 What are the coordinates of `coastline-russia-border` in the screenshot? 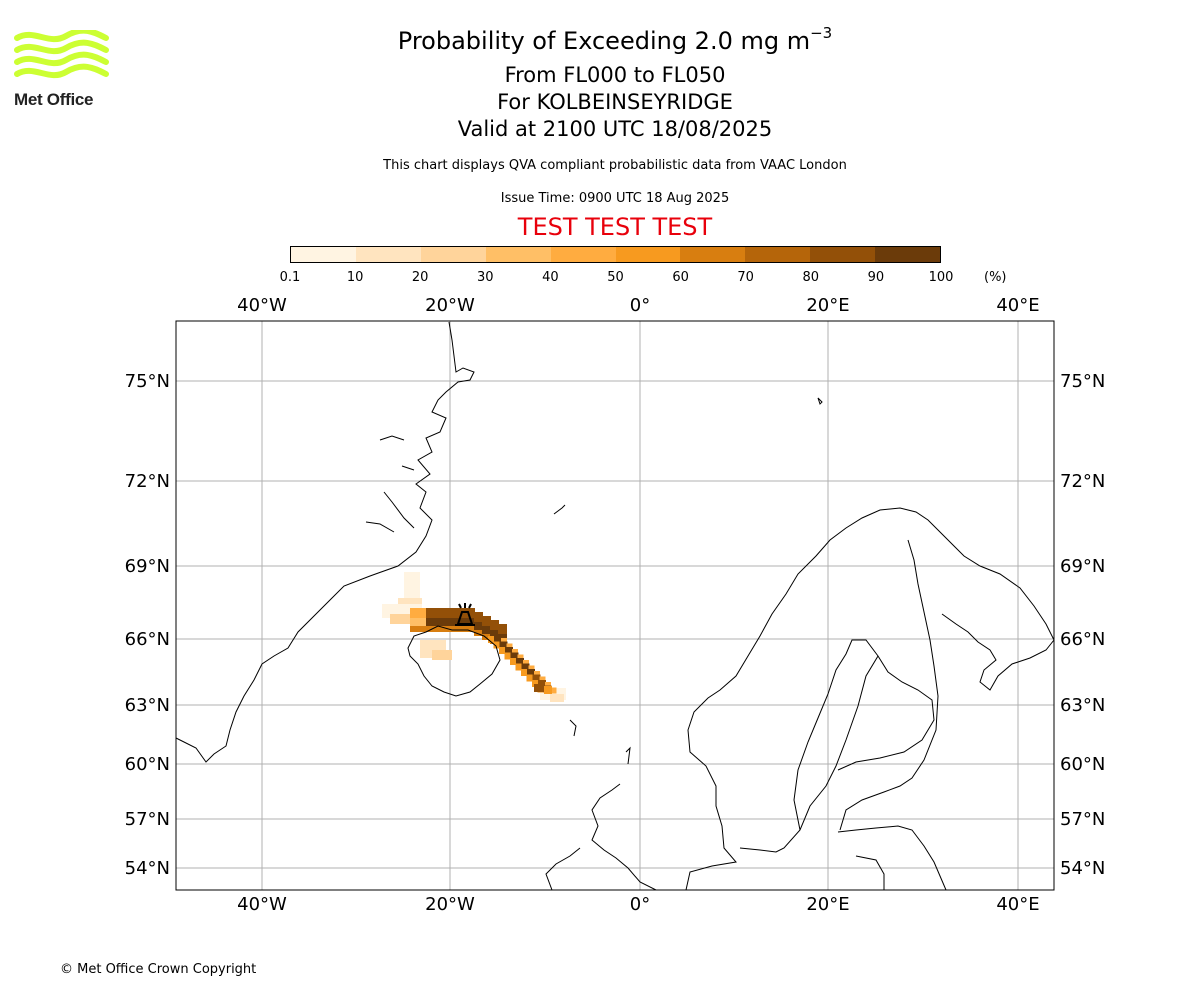 It's located at (889, 685).